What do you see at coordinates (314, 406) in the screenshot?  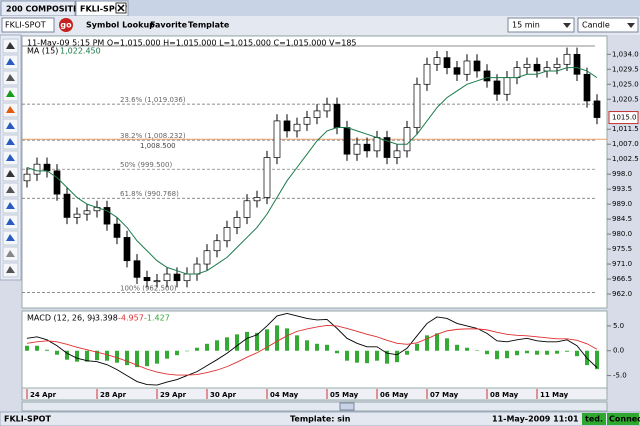 I see `scrollbar` at bounding box center [314, 406].